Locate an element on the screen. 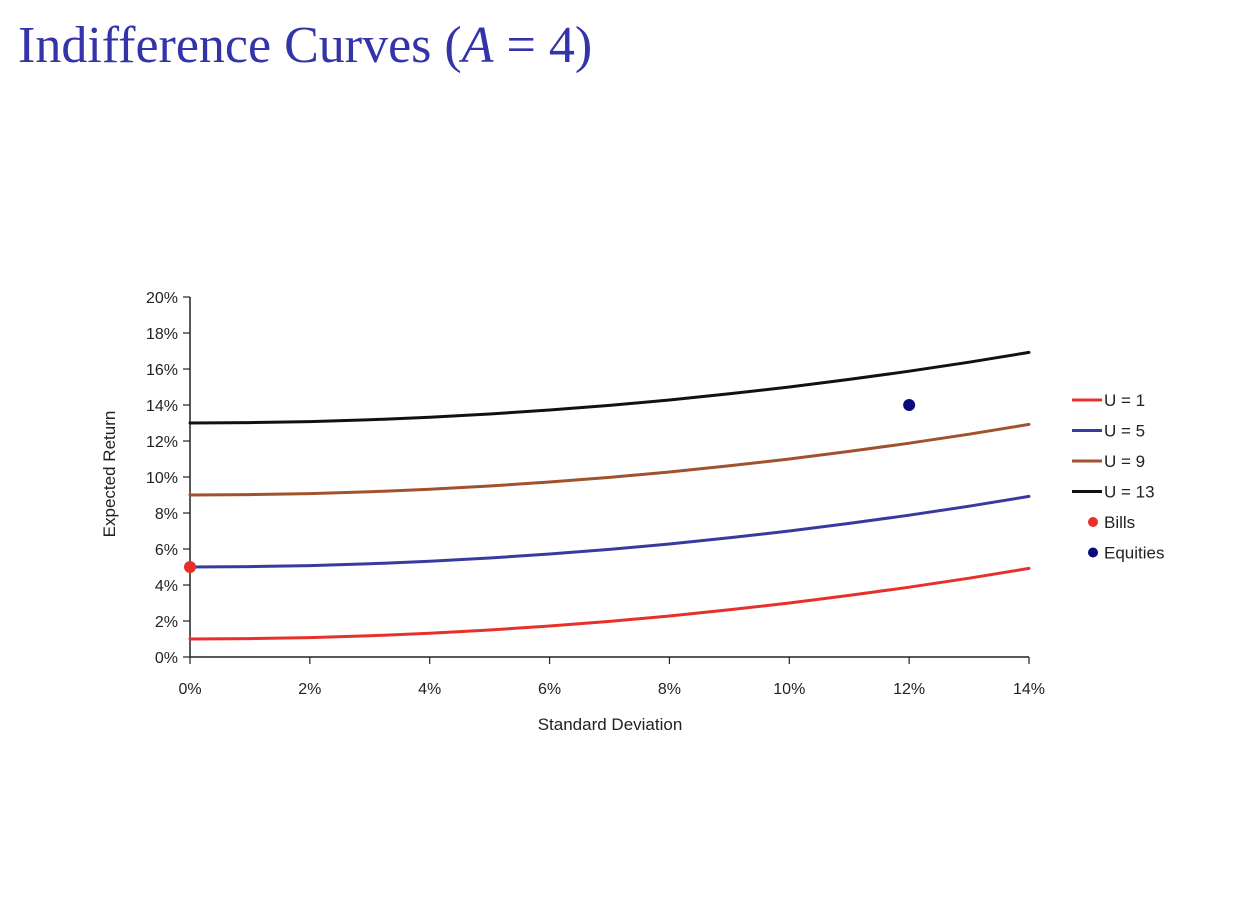  title-suffix: = 4) is located at coordinates (543, 45).